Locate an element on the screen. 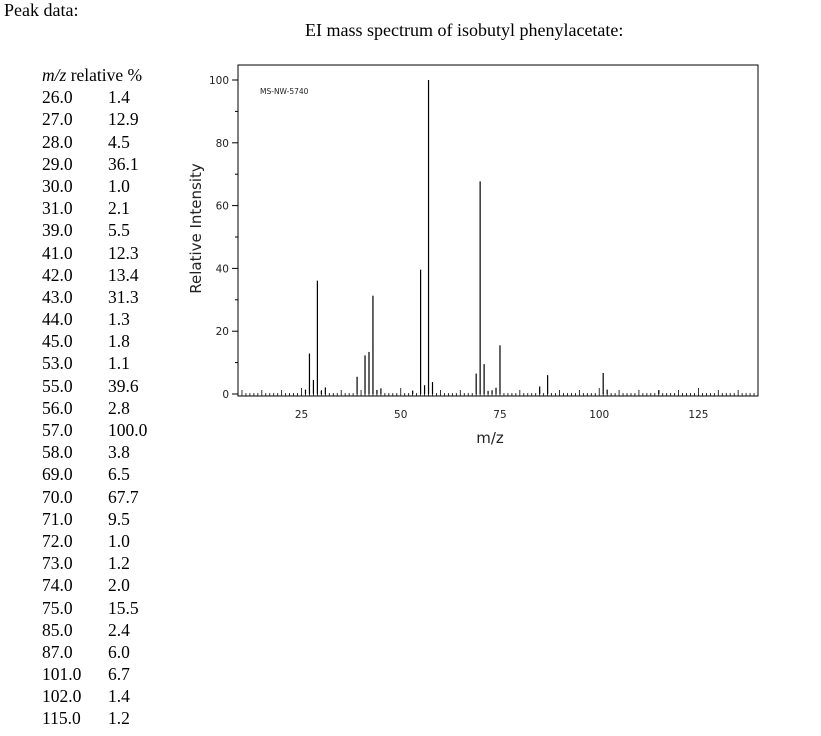 Image resolution: width=821 pixels, height=736 pixels. mz-value: 42.0 is located at coordinates (57, 274).